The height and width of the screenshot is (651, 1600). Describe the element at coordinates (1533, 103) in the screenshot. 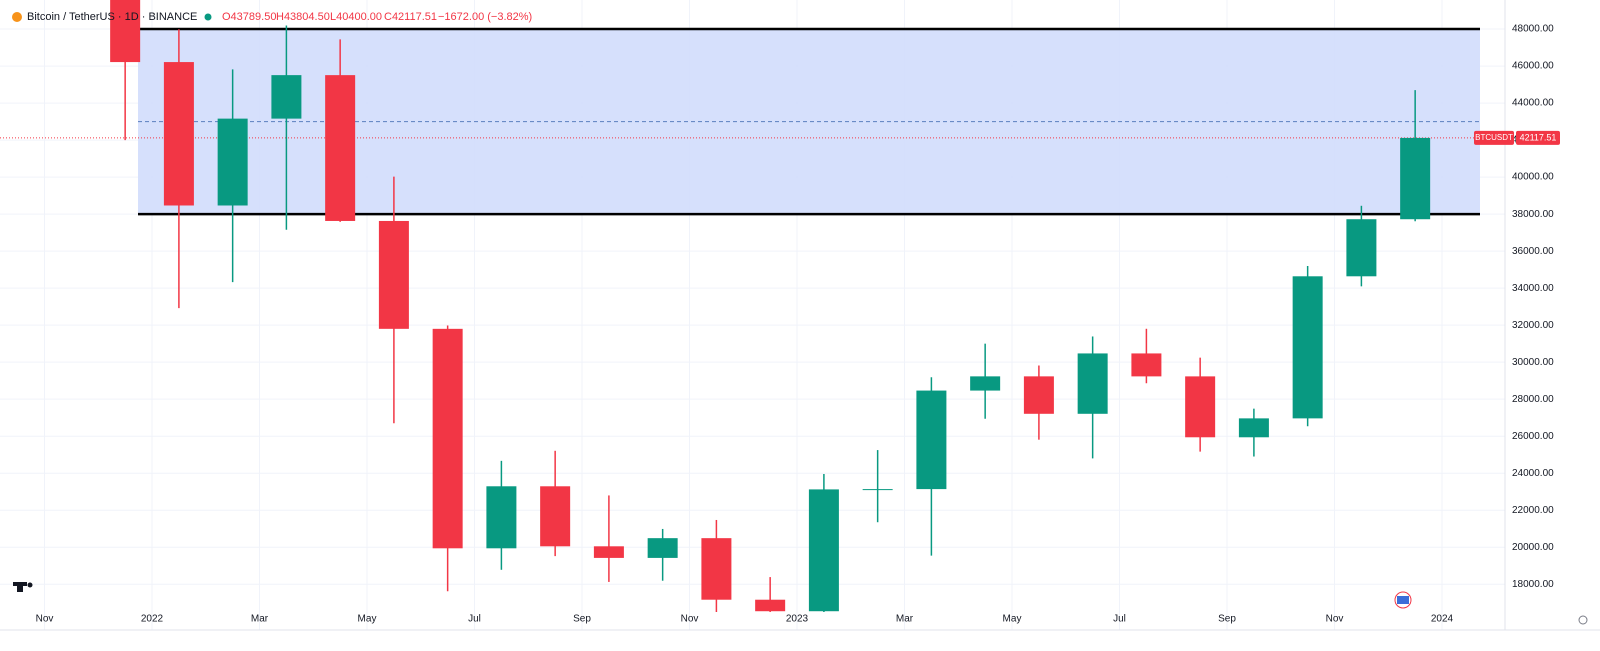

I see `y-tick-label: 44000.00` at that location.